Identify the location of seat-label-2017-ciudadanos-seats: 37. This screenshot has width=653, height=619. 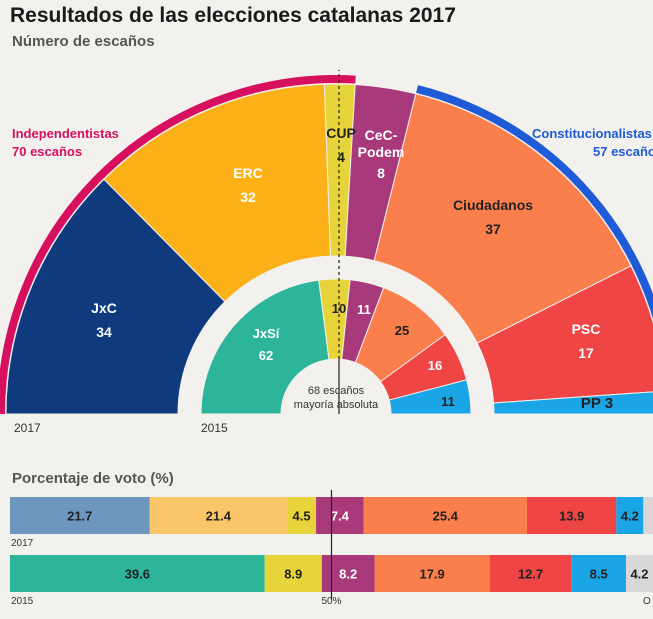
(493, 229).